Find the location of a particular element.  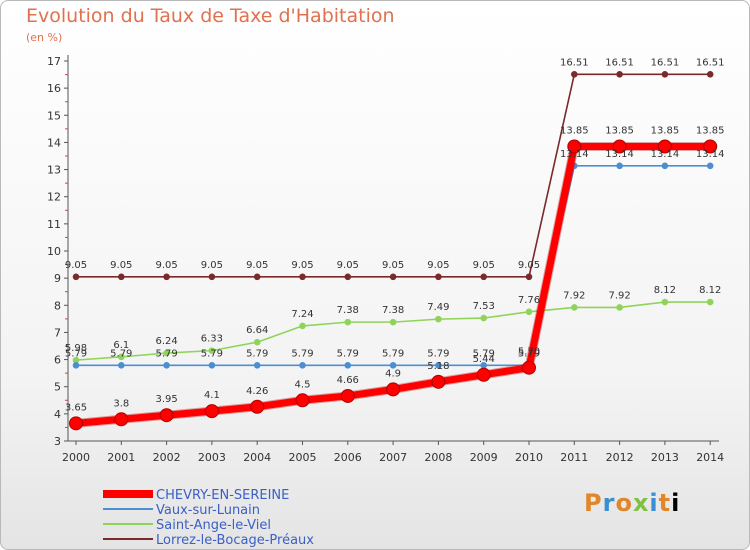

data-label: 6.24 is located at coordinates (166, 341).